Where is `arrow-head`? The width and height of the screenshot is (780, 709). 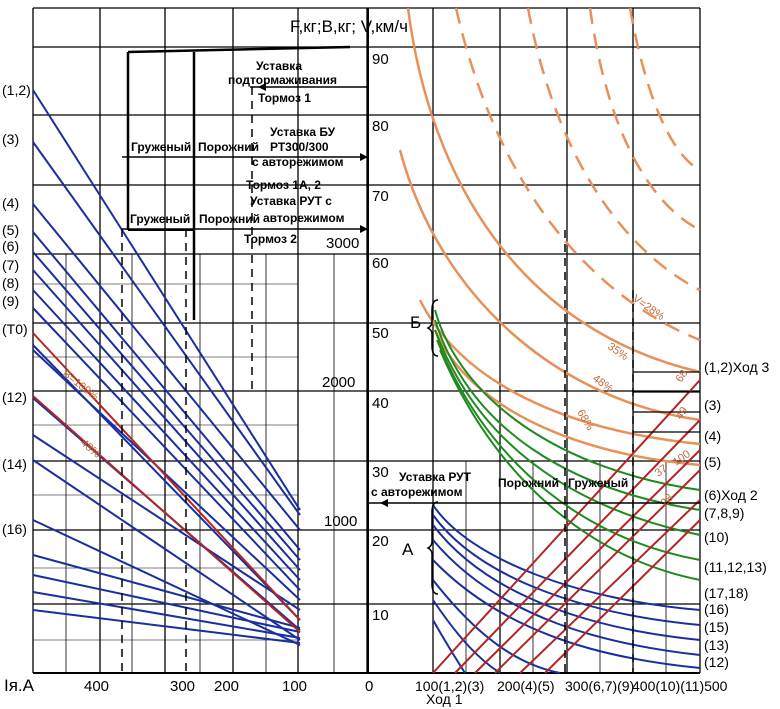 arrow-head is located at coordinates (364, 157).